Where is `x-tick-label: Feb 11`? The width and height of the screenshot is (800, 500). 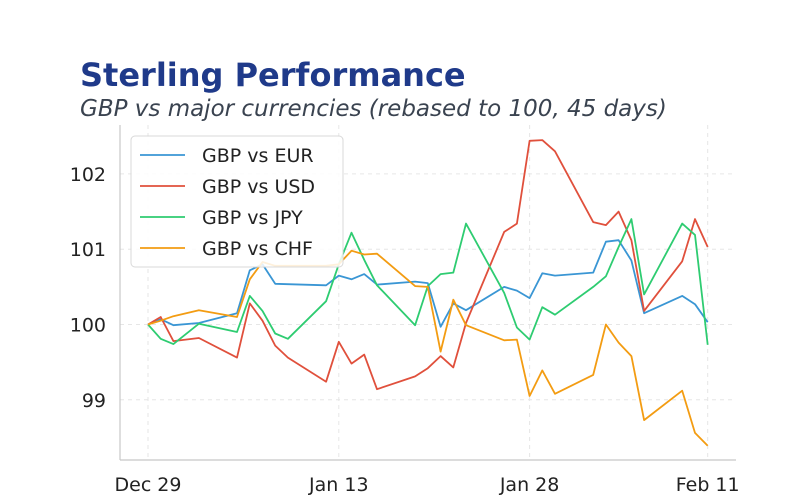
x-tick-label: Feb 11 is located at coordinates (708, 485).